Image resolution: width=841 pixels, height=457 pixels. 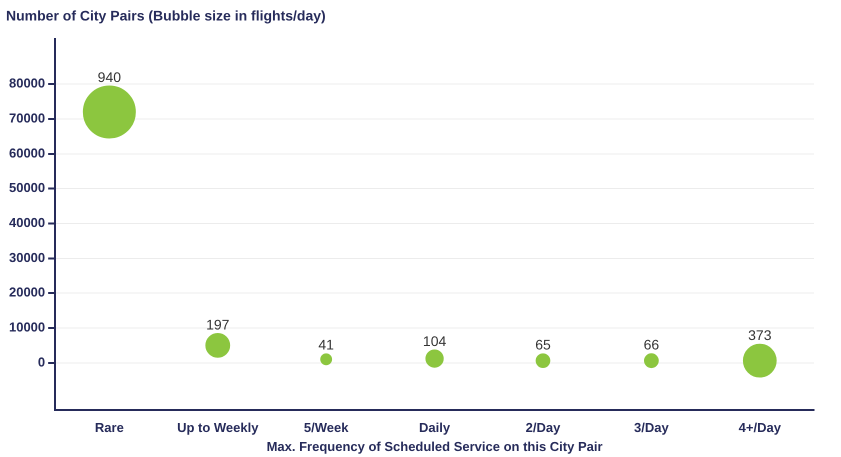 What do you see at coordinates (27, 152) in the screenshot?
I see `y-tick-label: 60000` at bounding box center [27, 152].